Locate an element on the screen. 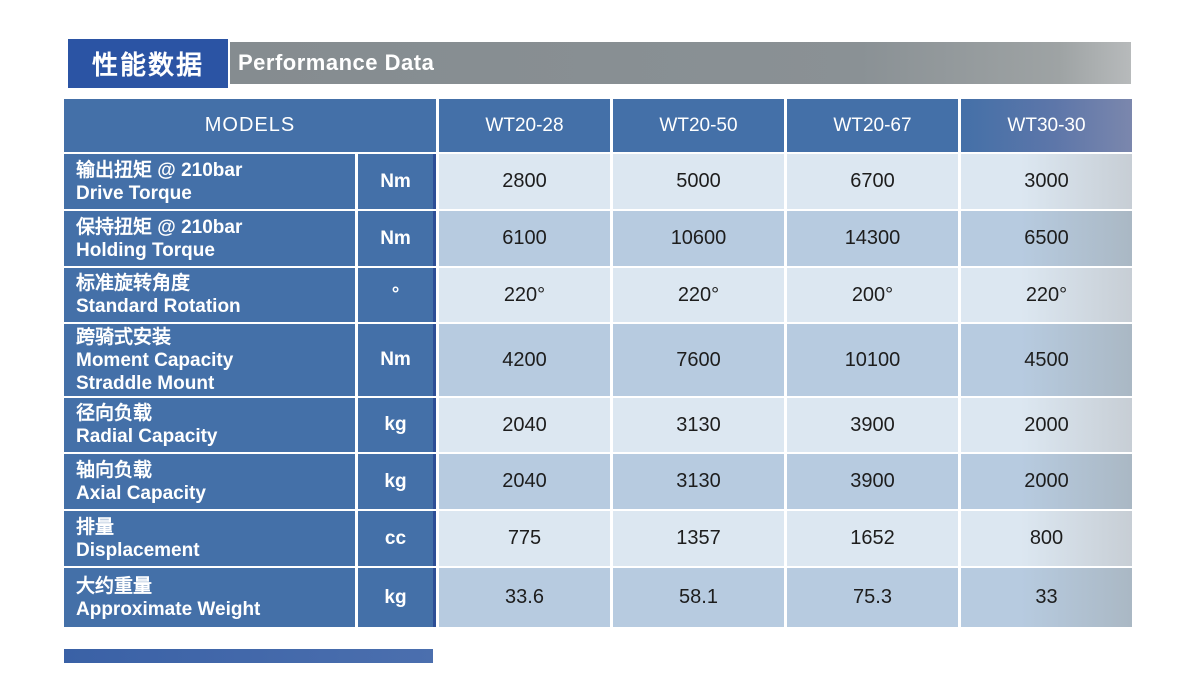  row-label-cell: 保持扭矩 @ 210bar Holding Torque is located at coordinates (209, 238).